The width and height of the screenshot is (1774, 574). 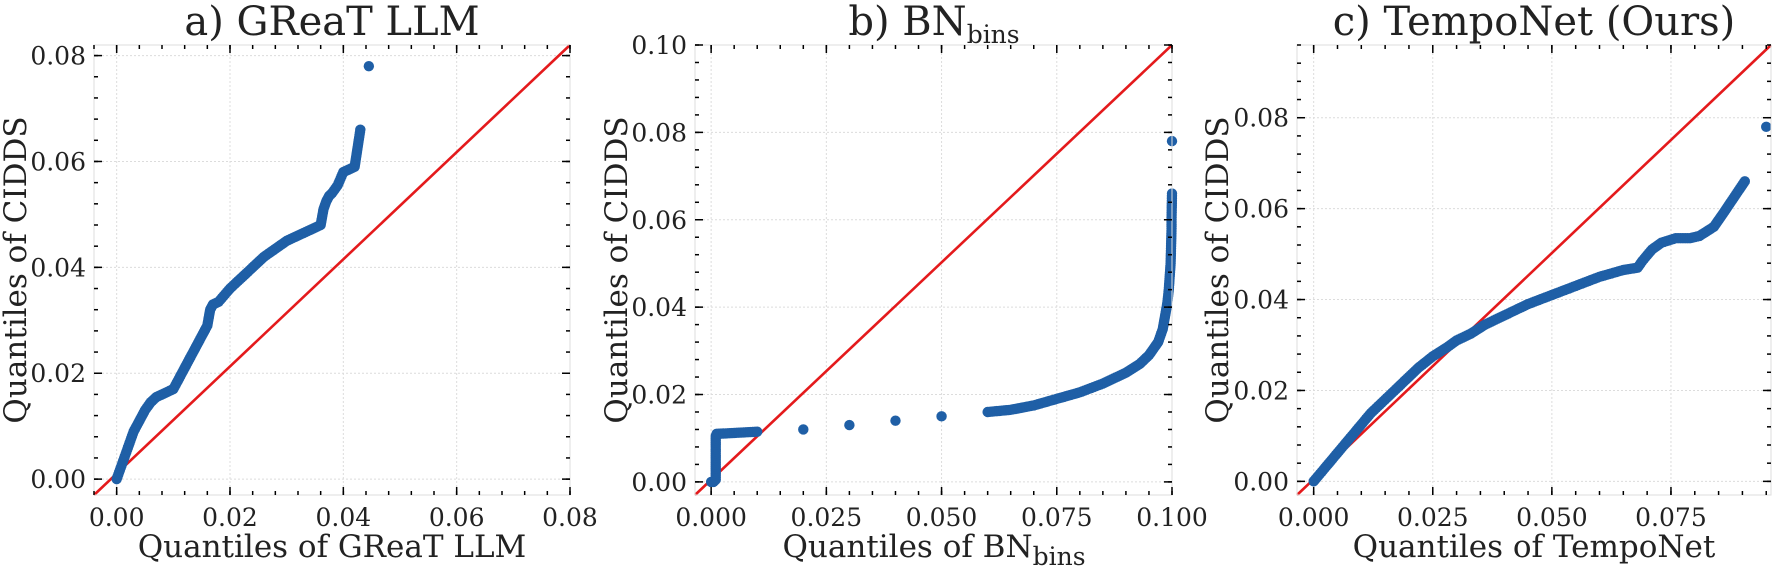 What do you see at coordinates (1534, 547) in the screenshot?
I see `x-axis-label: Quantiles of TempoNet` at bounding box center [1534, 547].